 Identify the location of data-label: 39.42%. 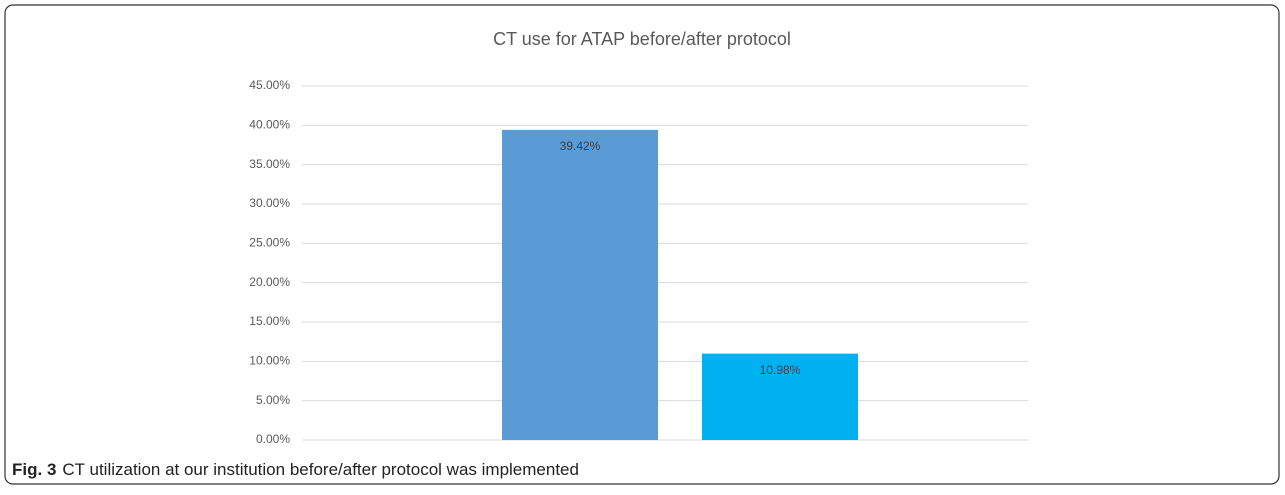
(580, 146).